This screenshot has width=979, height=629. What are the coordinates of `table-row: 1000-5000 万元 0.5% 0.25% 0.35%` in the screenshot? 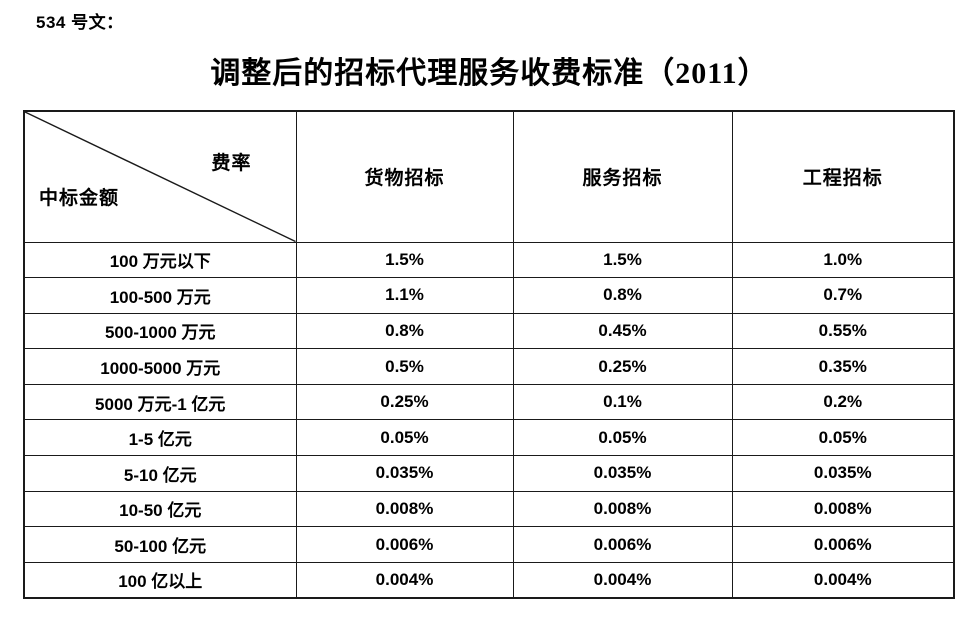 It's located at (489, 366).